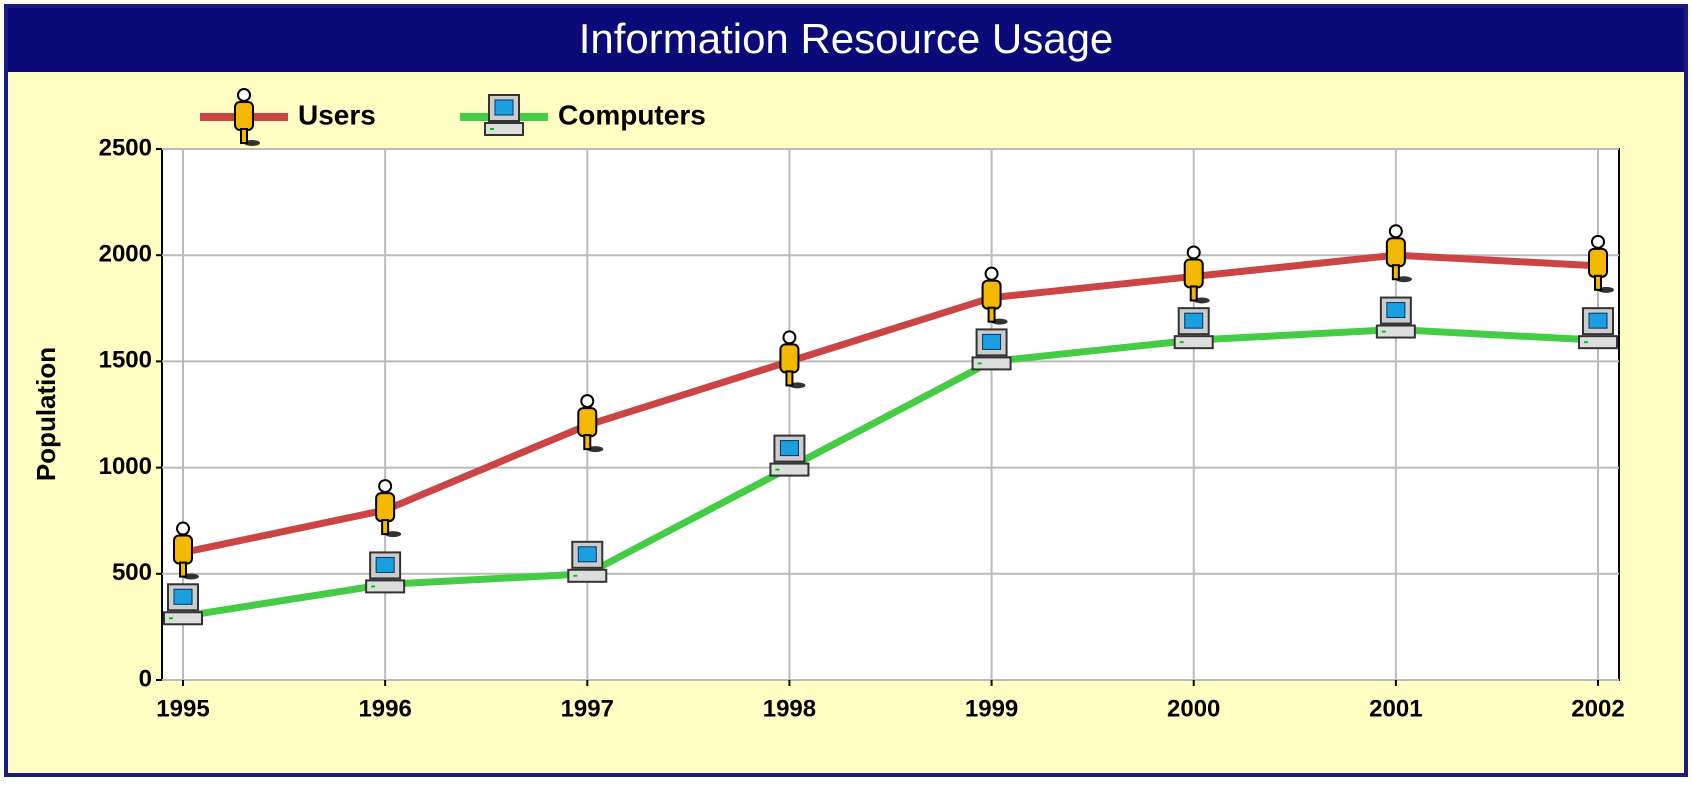  I want to click on x-tick-label: 2001, so click(1395, 708).